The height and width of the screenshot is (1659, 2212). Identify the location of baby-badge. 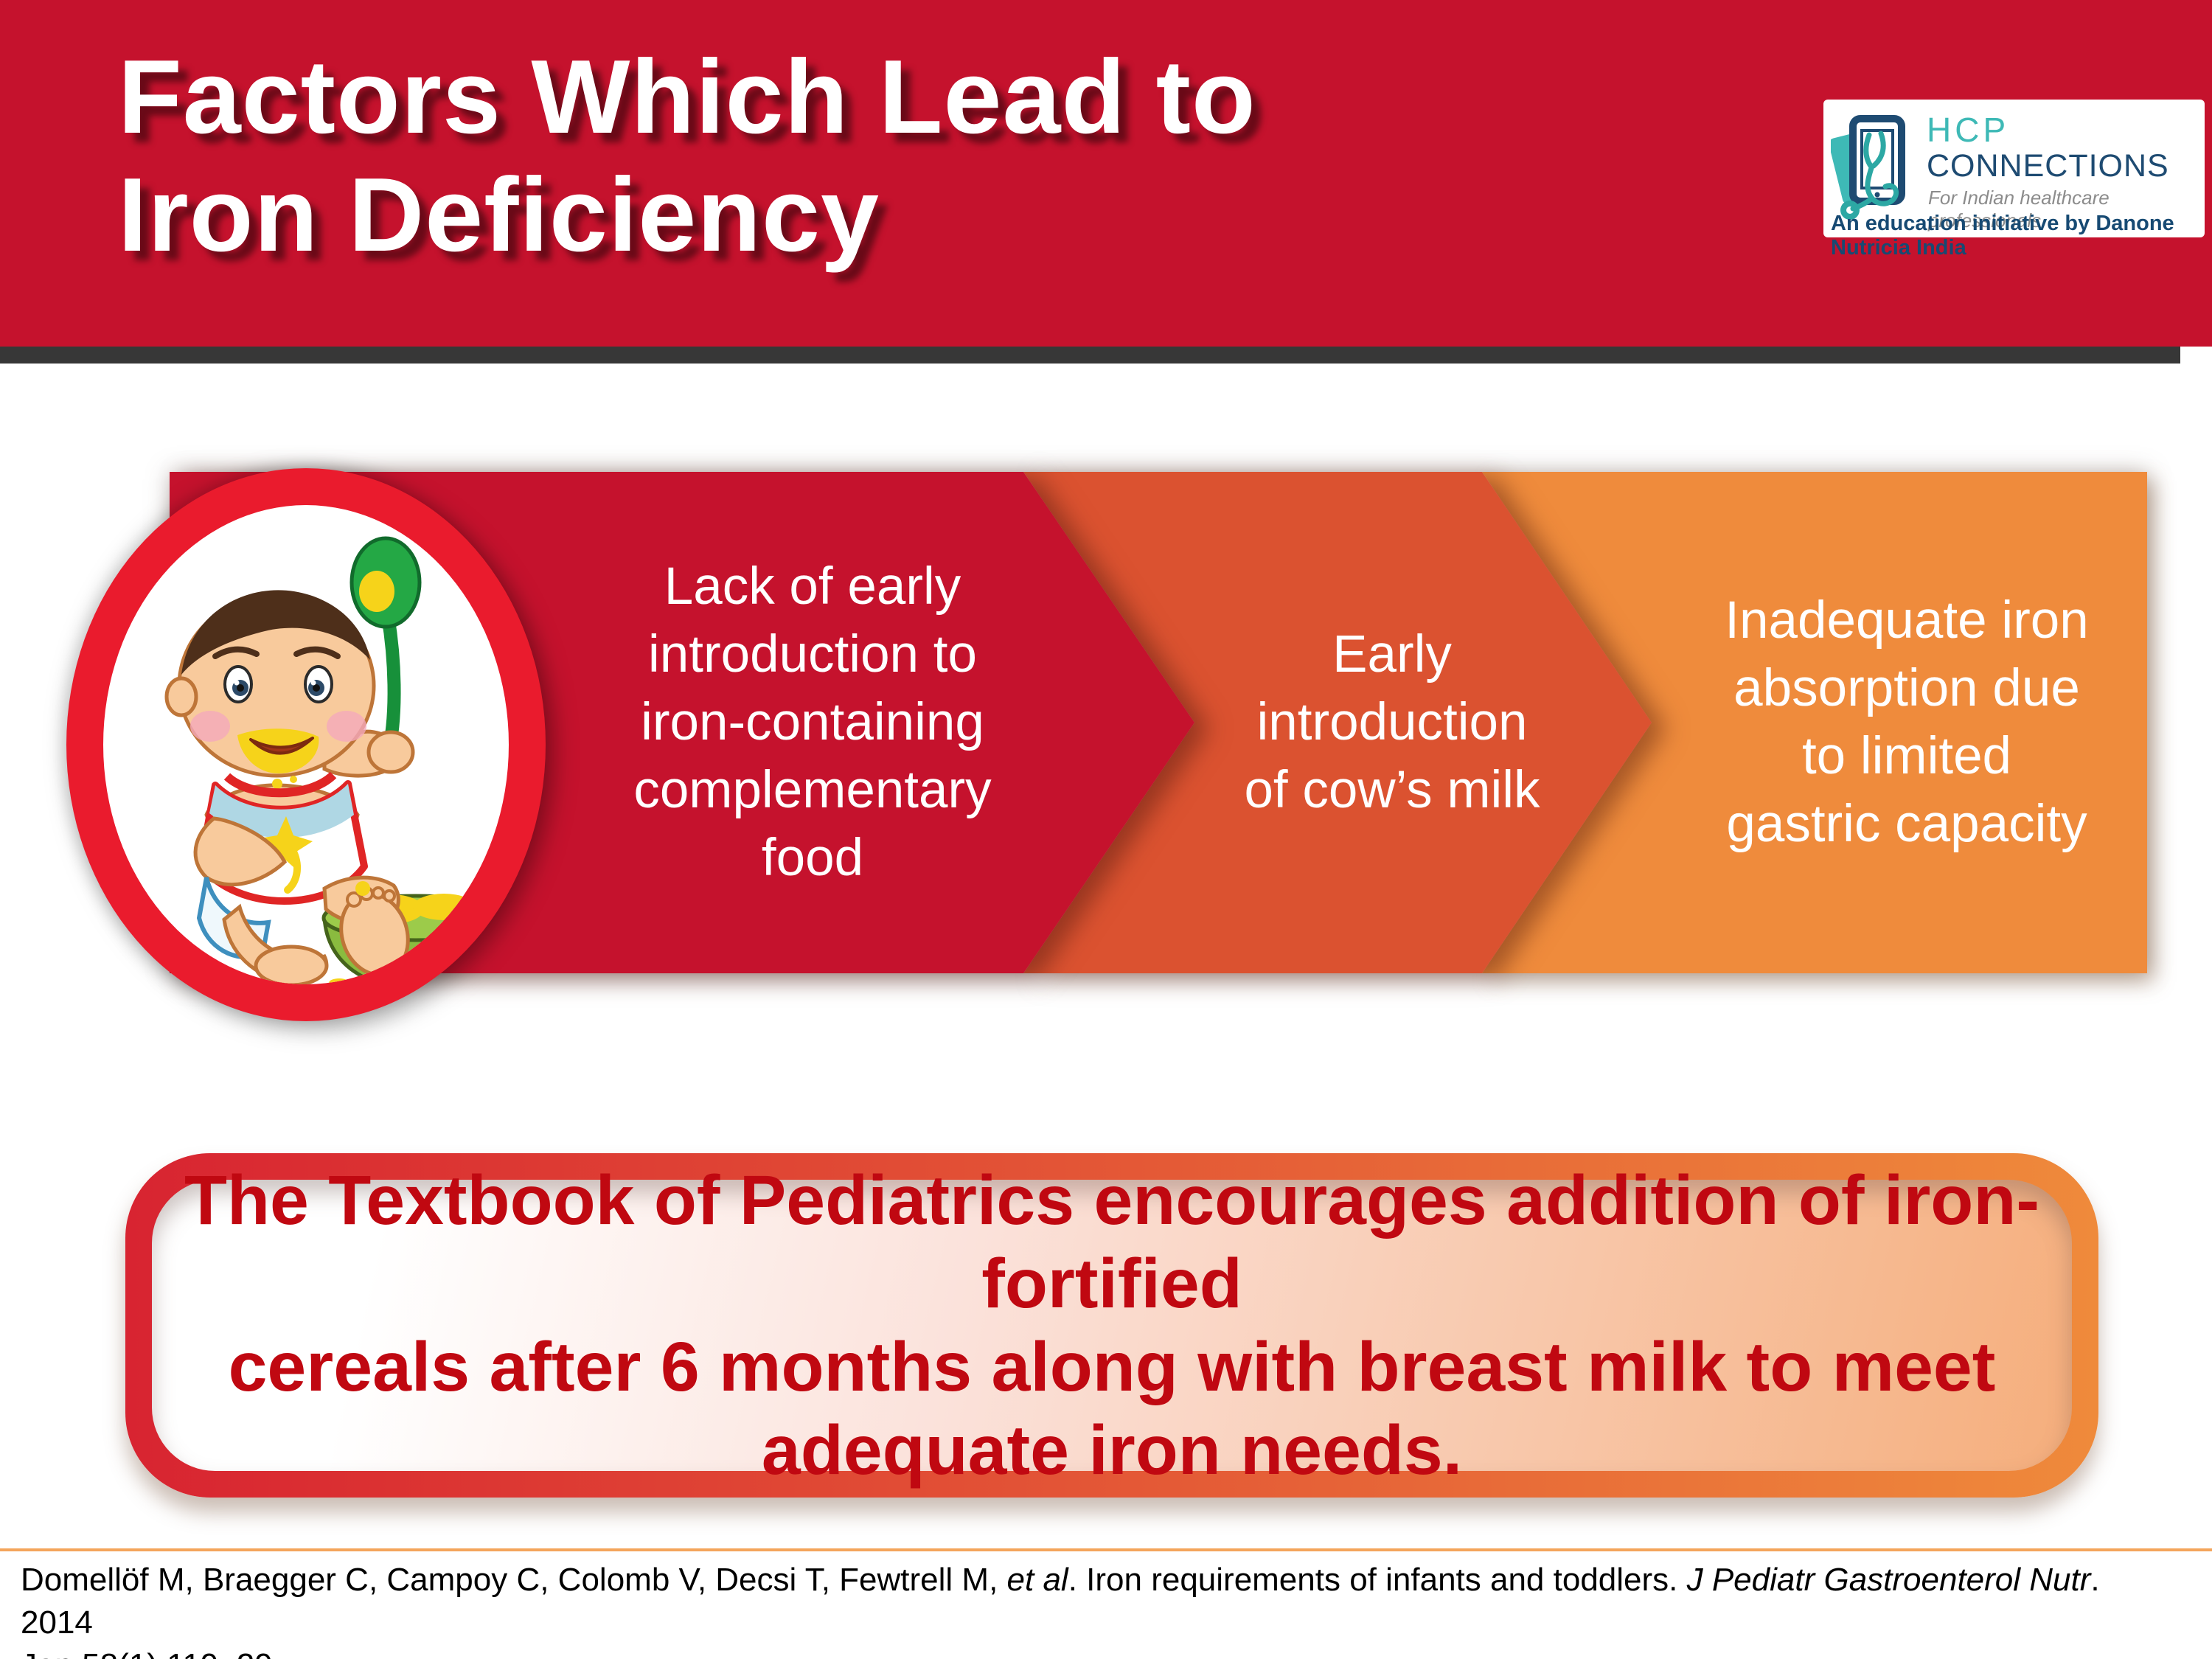
(306, 744).